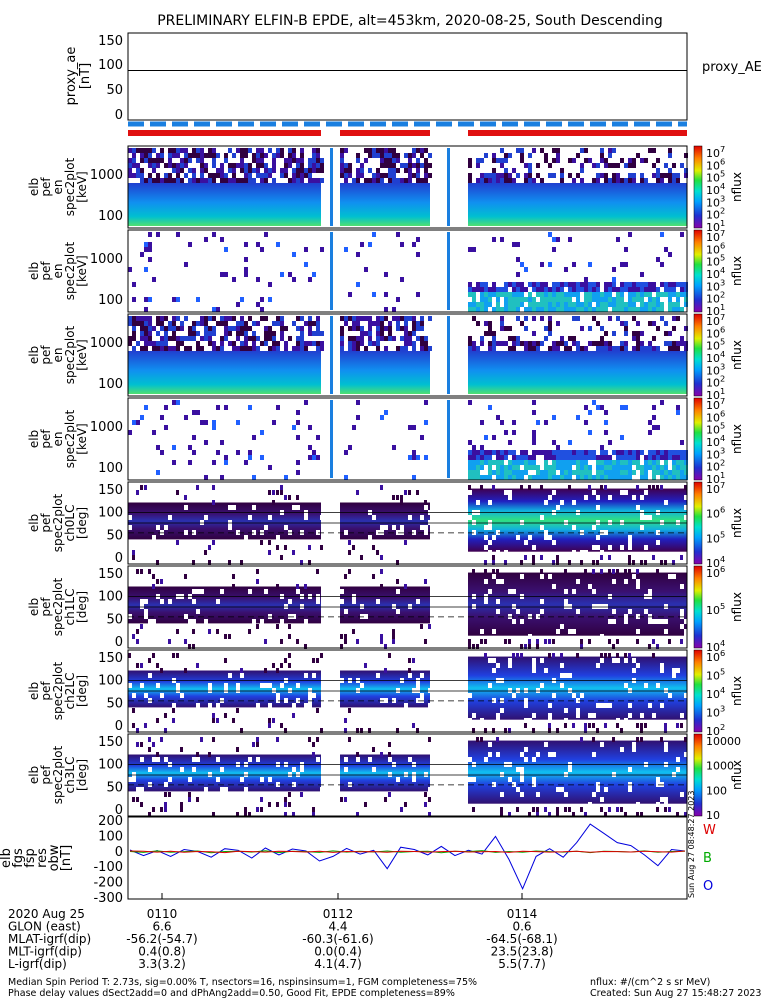 Image resolution: width=775 pixels, height=1004 pixels. I want to click on legend-o: O, so click(708, 886).